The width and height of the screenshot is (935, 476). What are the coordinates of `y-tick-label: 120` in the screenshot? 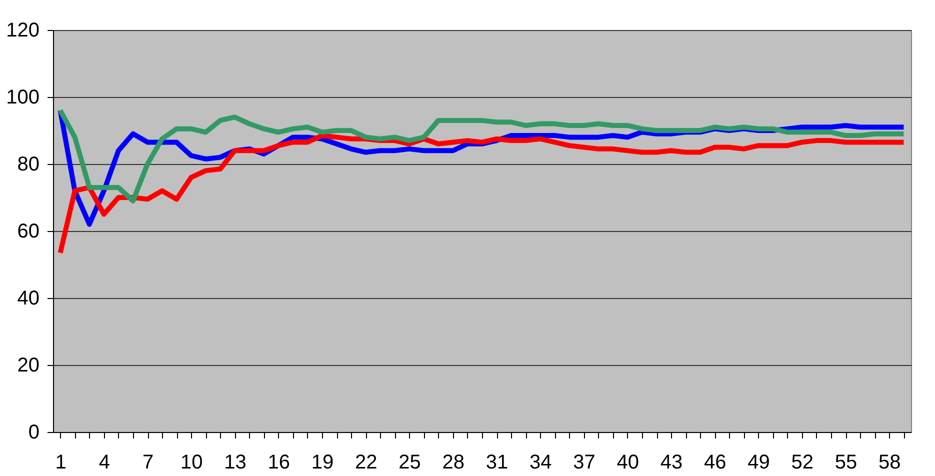 It's located at (23, 31).